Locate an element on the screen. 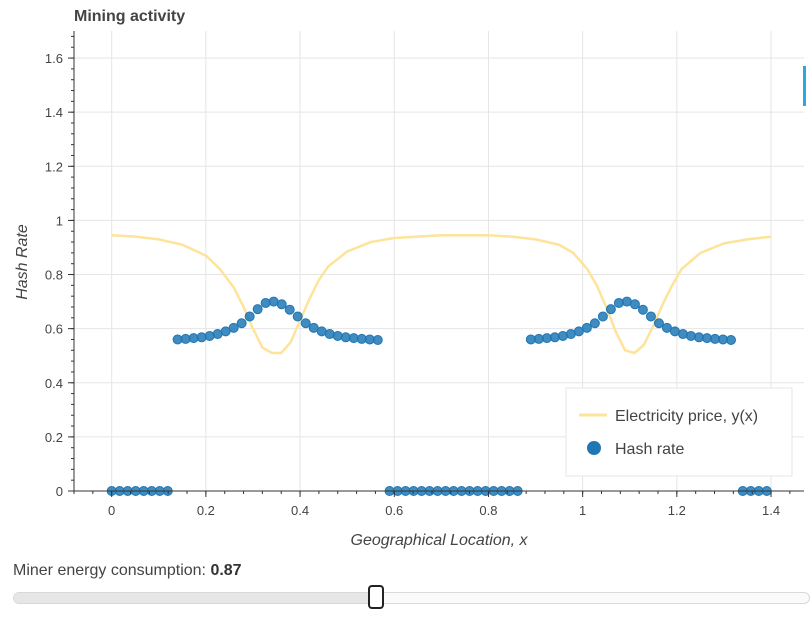 Image resolution: width=810 pixels, height=619 pixels. slider-title: Miner energy consumption: 0.87 is located at coordinates (411, 571).